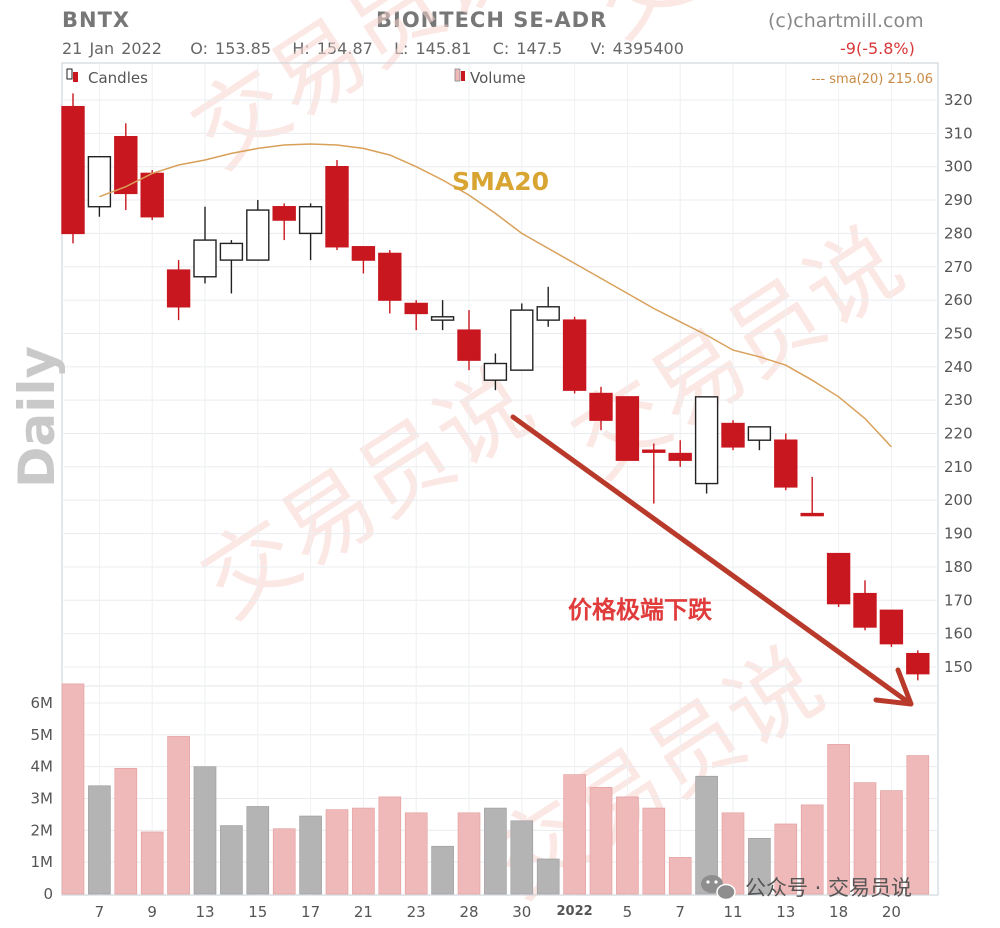 This screenshot has height=928, width=1000. Describe the element at coordinates (492, 20) in the screenshot. I see `company-name: BIONTECH SE-ADR` at that location.